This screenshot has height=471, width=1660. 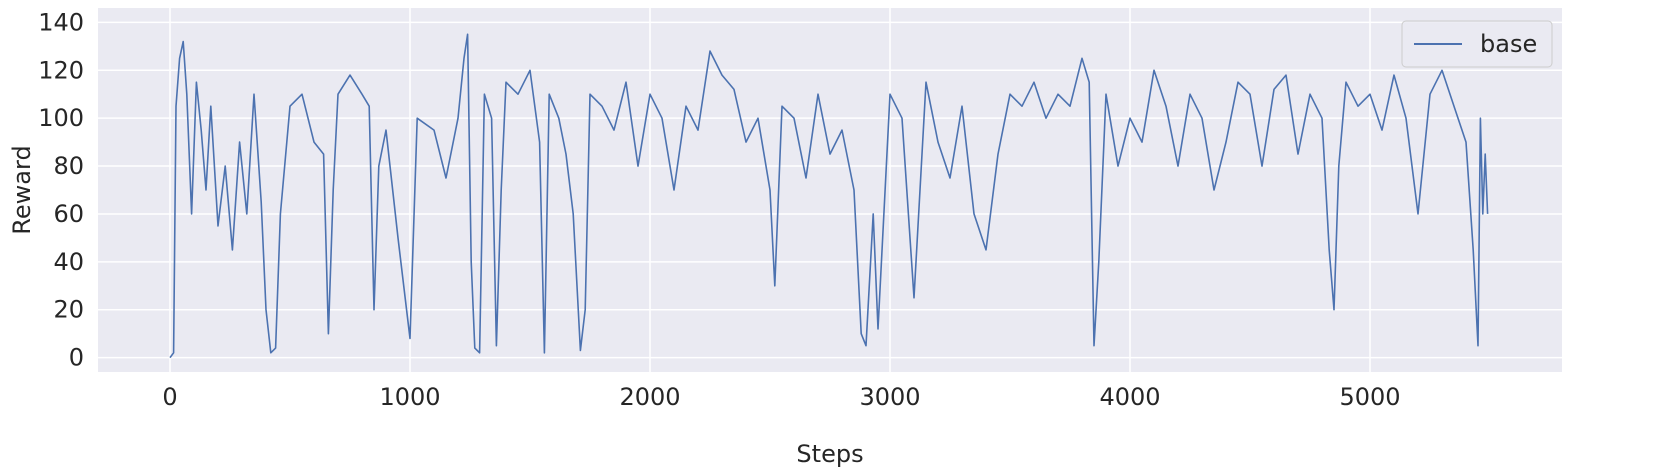 What do you see at coordinates (169, 397) in the screenshot?
I see `x-tick-label: 0` at bounding box center [169, 397].